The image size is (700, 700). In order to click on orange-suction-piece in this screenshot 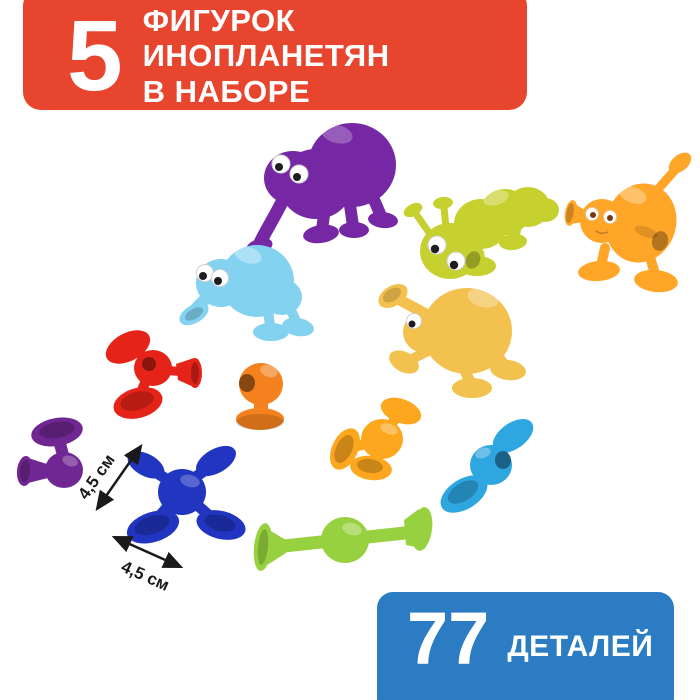, I will do `click(260, 396)`.